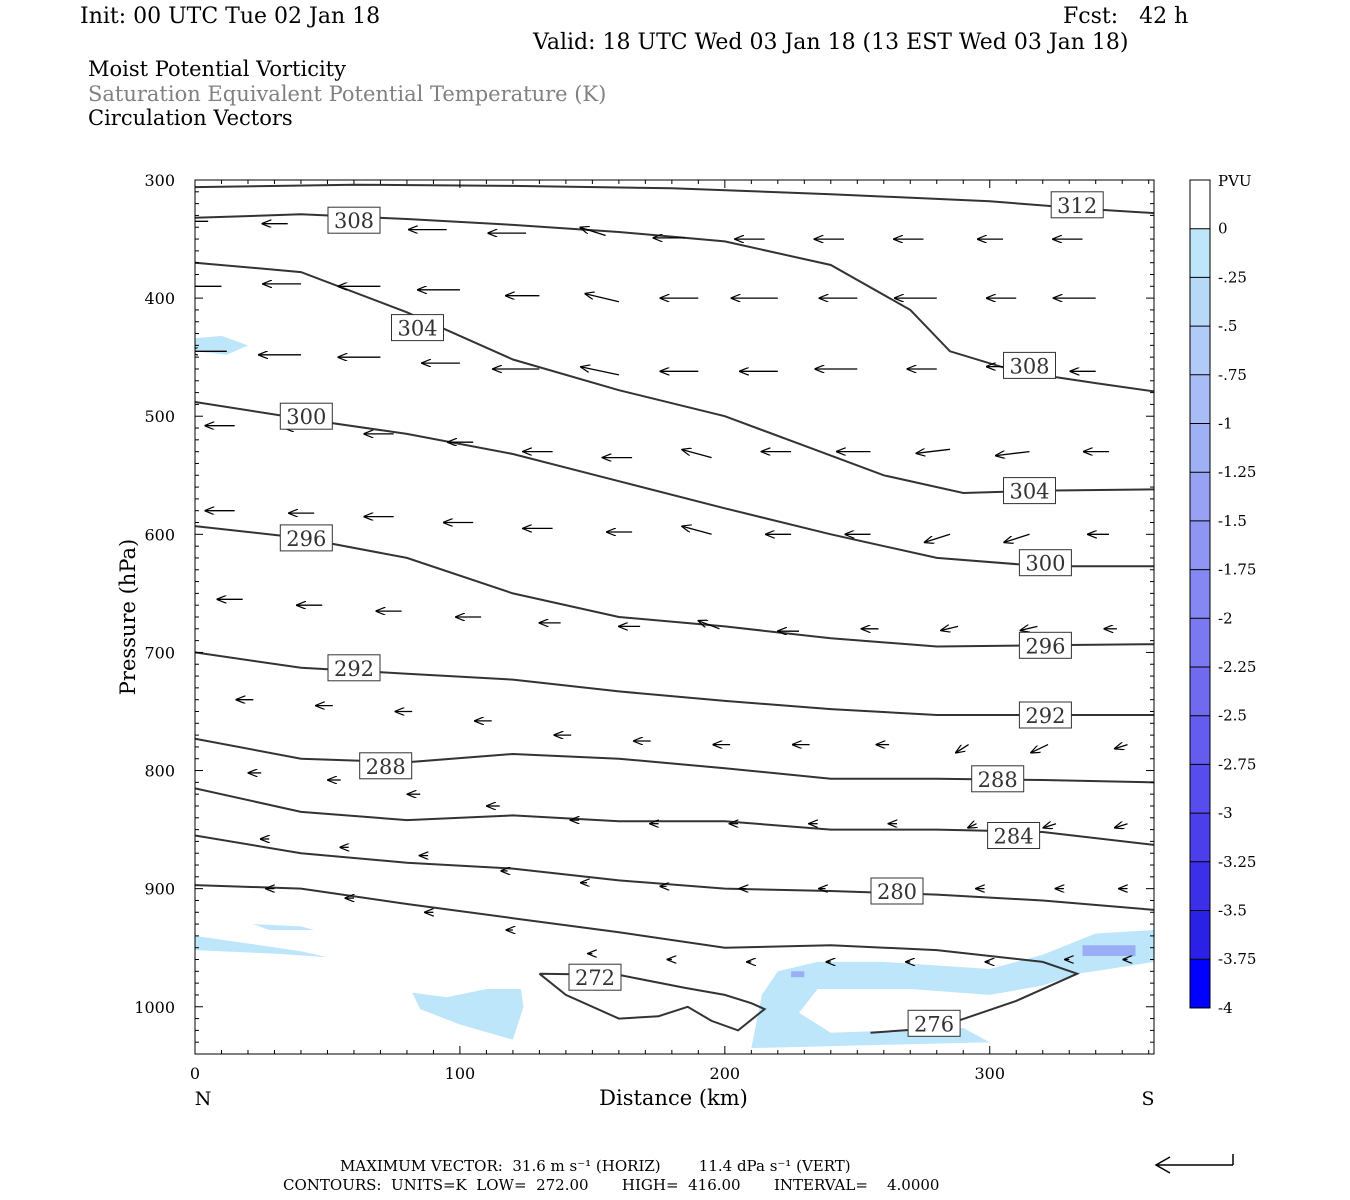  Describe the element at coordinates (1227, 326) in the screenshot. I see `colorbar-label-2: -.5` at that location.